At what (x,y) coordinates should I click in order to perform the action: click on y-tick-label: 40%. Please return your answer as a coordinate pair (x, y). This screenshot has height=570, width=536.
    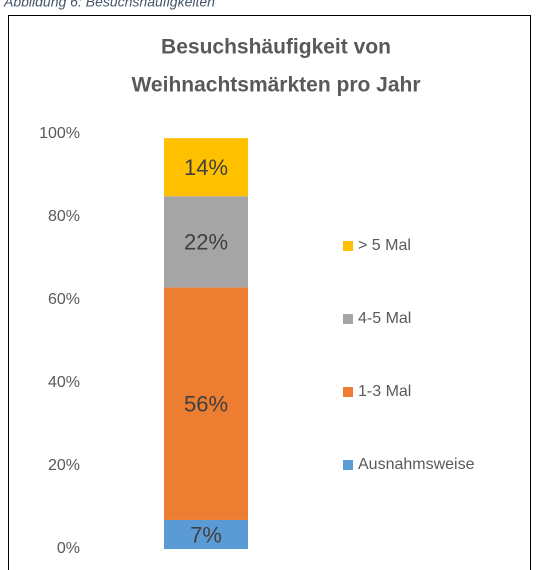
    Looking at the image, I should click on (64, 382).